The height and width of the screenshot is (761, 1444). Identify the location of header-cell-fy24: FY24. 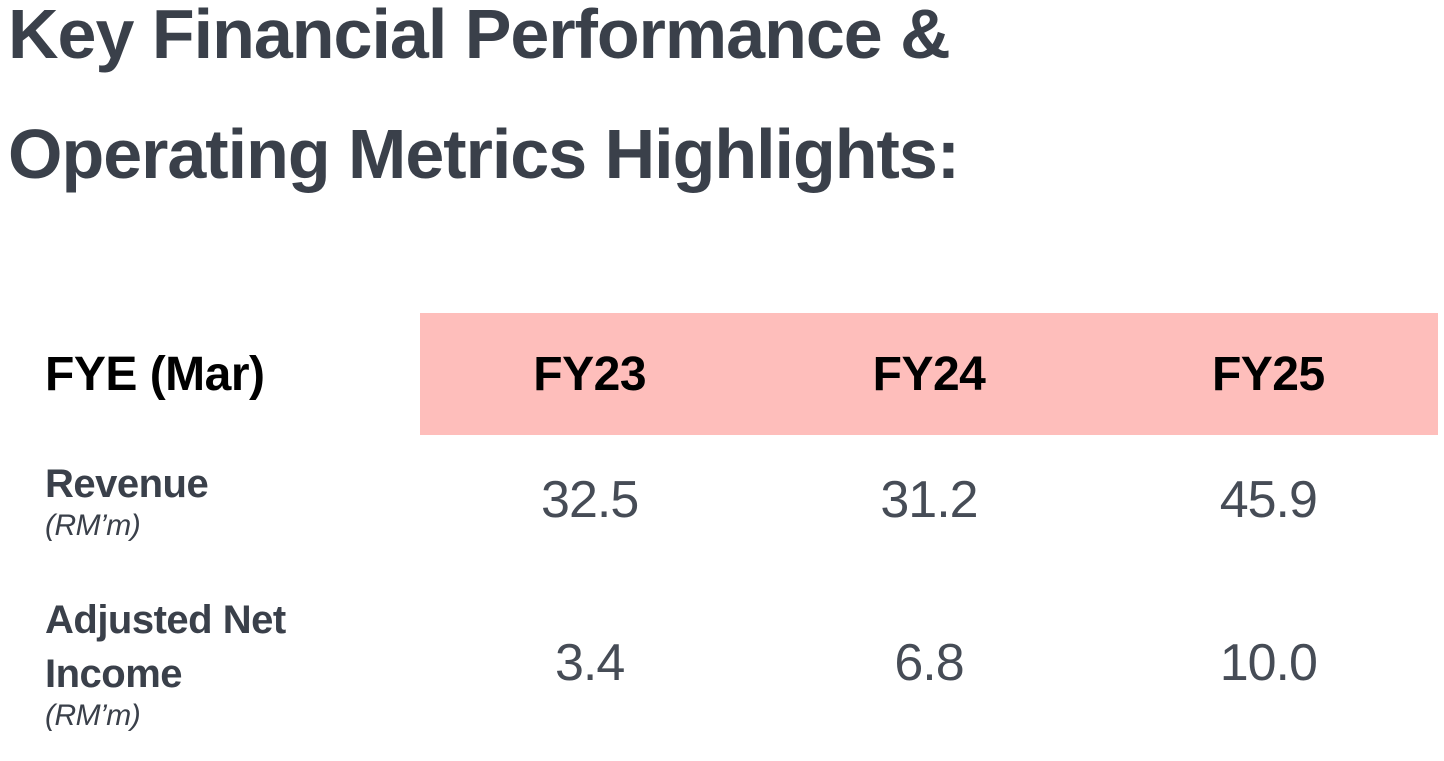
(929, 374).